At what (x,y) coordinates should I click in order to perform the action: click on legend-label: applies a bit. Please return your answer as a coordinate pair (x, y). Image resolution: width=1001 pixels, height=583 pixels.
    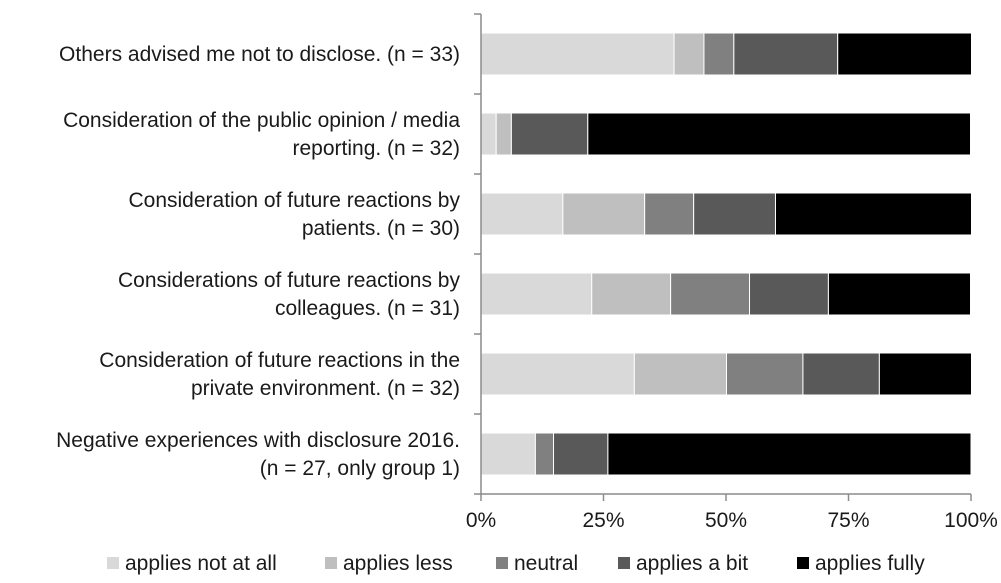
    Looking at the image, I should click on (692, 563).